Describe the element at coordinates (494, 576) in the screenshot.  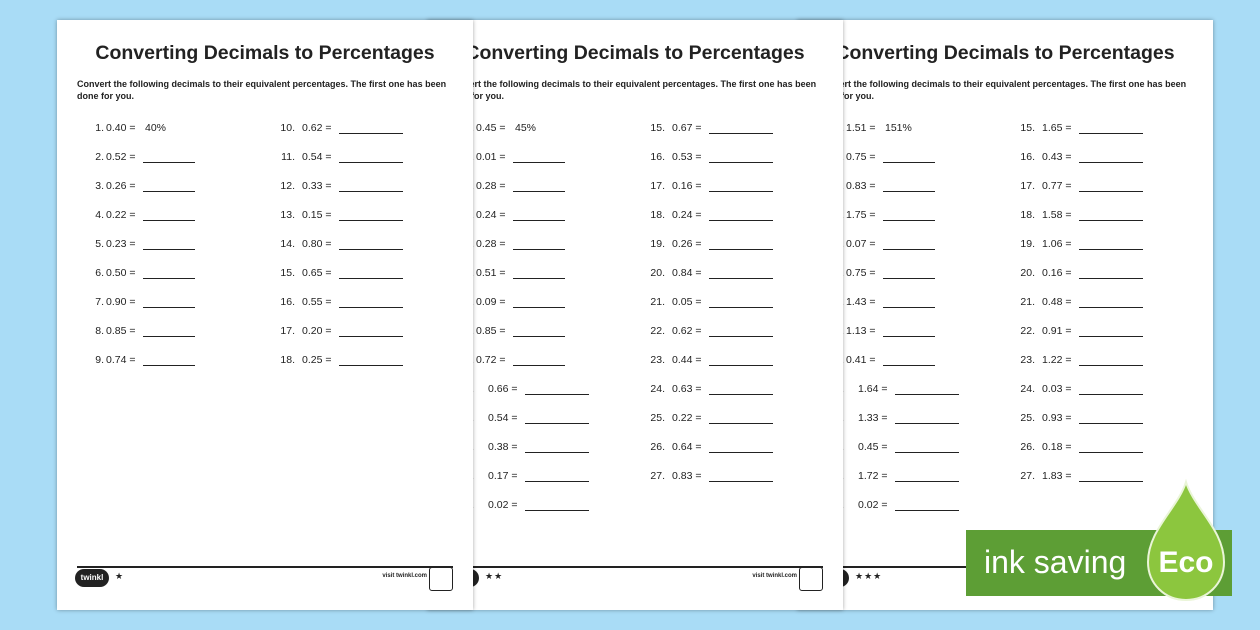
I see `difficulty-stars: ★★` at that location.